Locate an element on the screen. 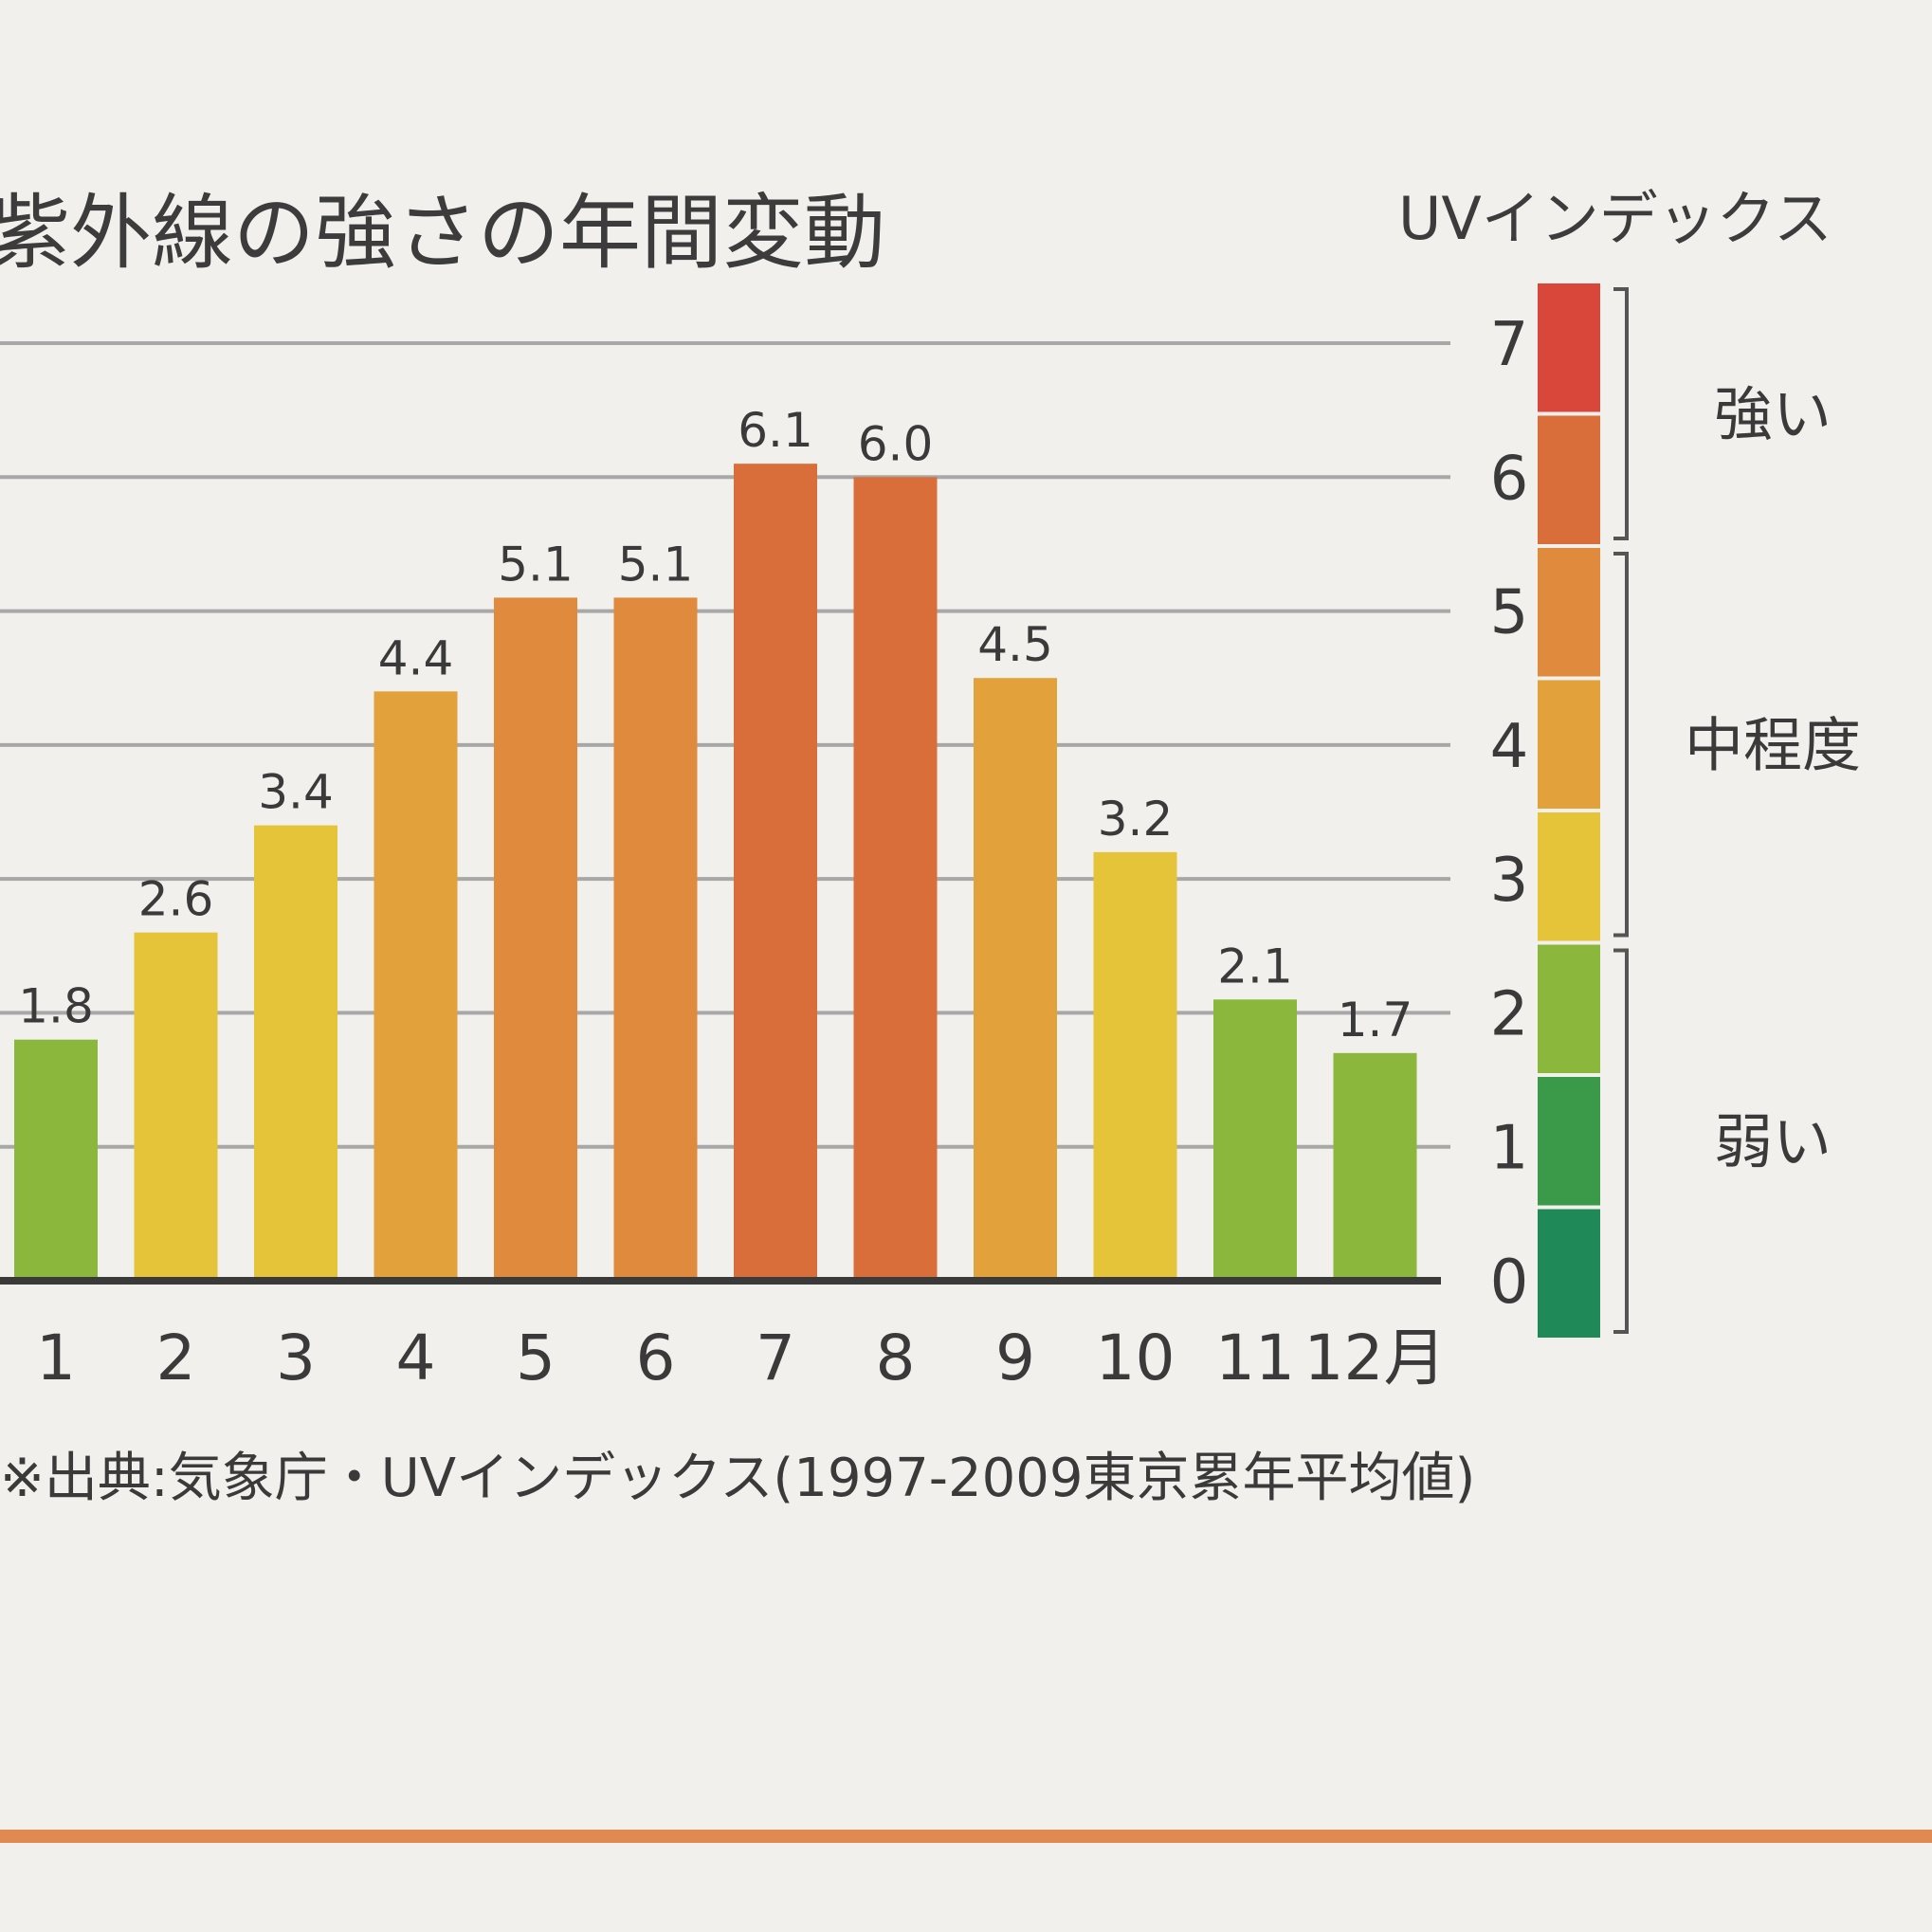 The image size is (1932, 1932). chart-title: 紫外線の強さの年間変動 is located at coordinates (443, 234).